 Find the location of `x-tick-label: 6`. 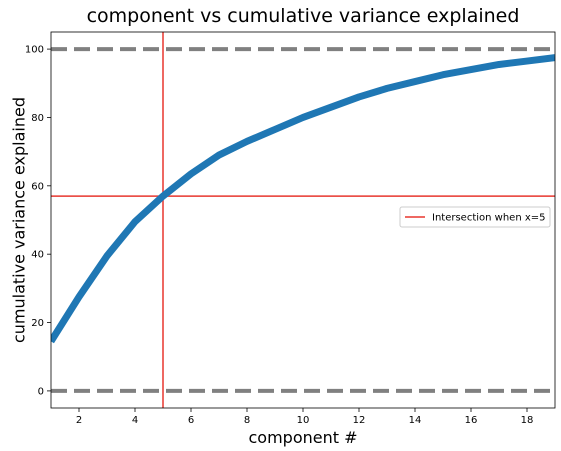

x-tick-label: 6 is located at coordinates (191, 420).